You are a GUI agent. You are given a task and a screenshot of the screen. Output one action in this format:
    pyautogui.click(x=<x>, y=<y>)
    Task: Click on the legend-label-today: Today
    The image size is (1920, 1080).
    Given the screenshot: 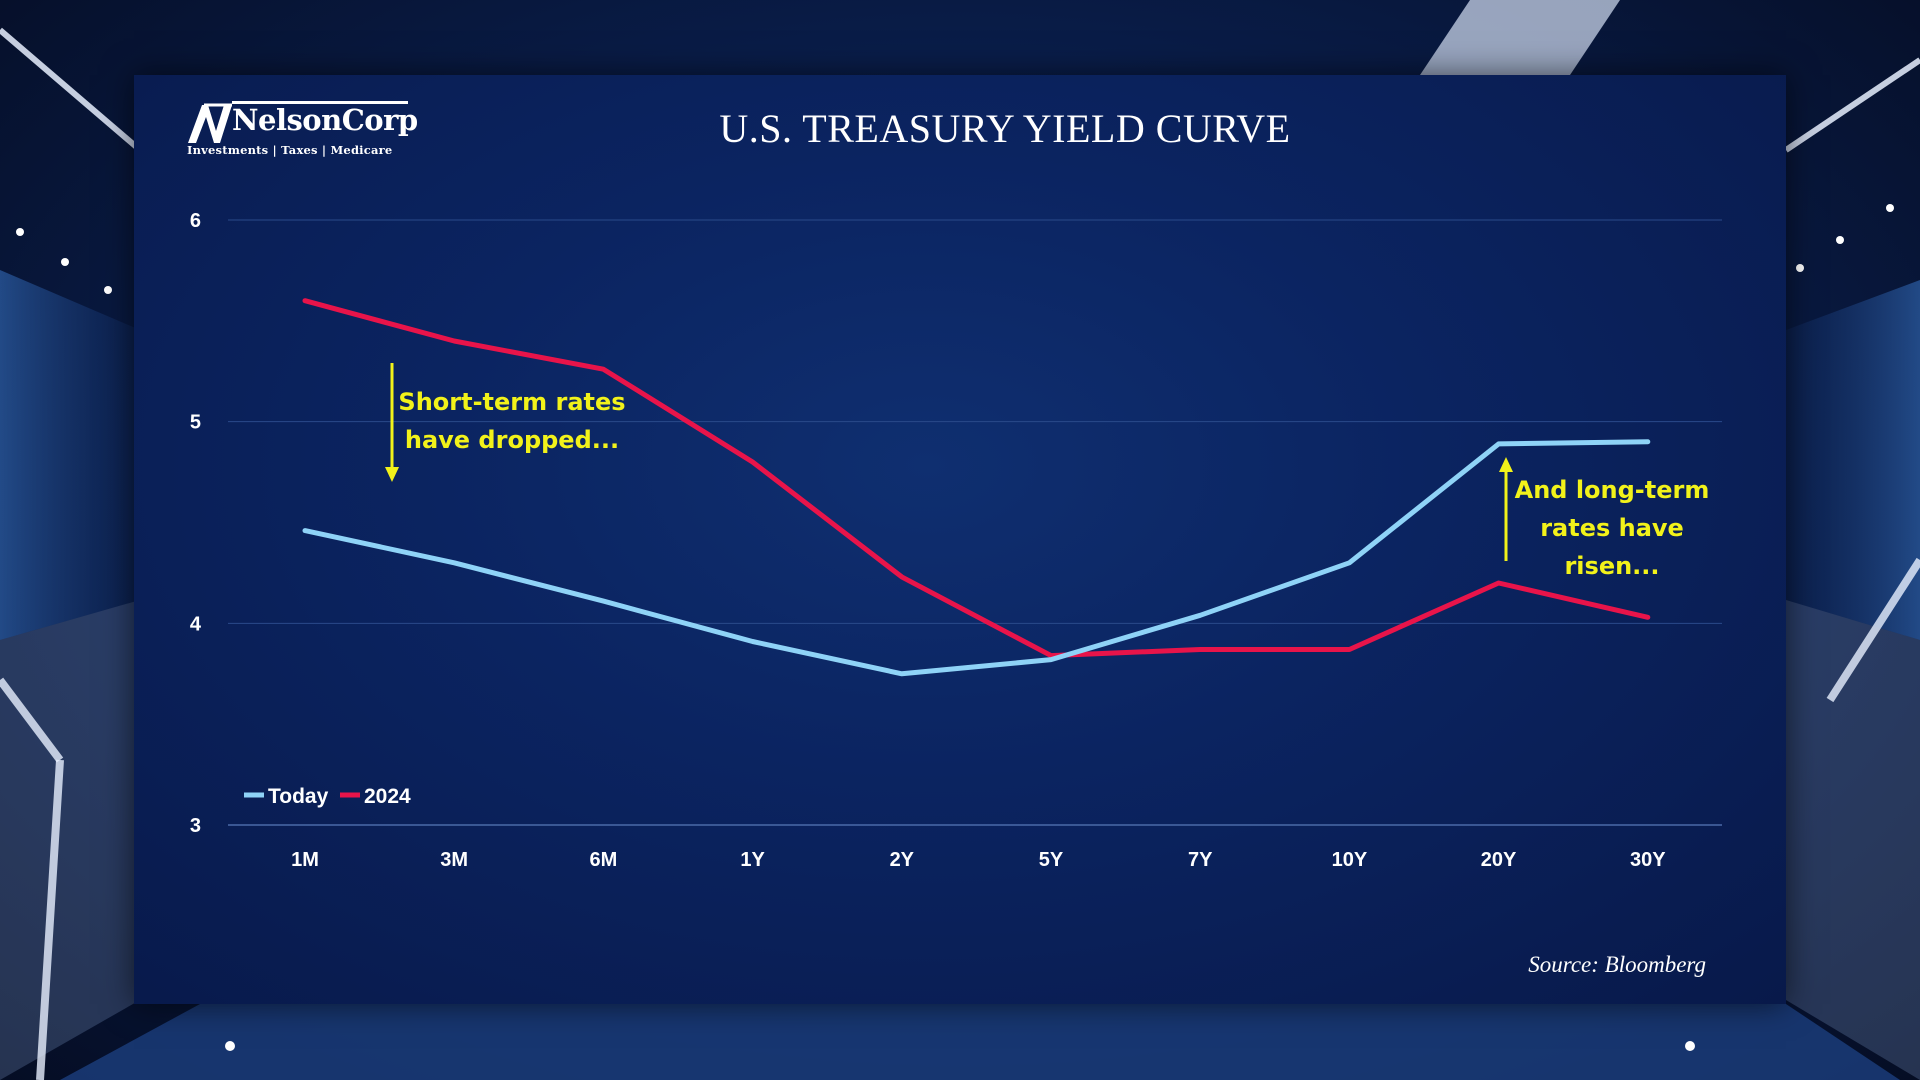 What is the action you would take?
    pyautogui.click(x=298, y=796)
    